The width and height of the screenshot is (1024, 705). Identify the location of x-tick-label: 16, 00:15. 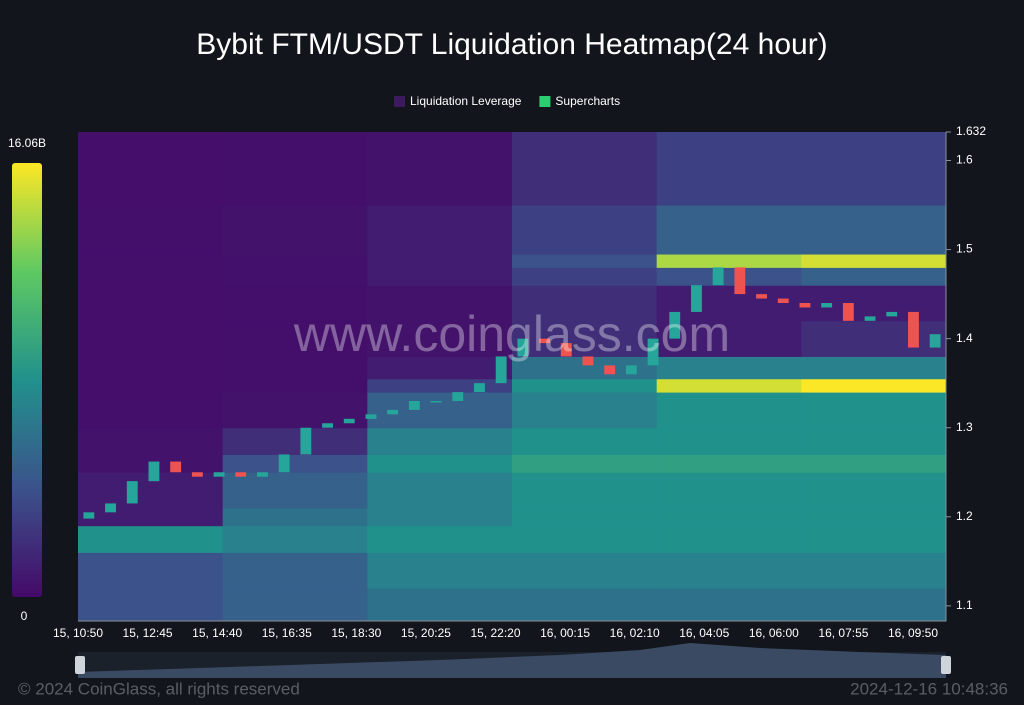
(565, 633).